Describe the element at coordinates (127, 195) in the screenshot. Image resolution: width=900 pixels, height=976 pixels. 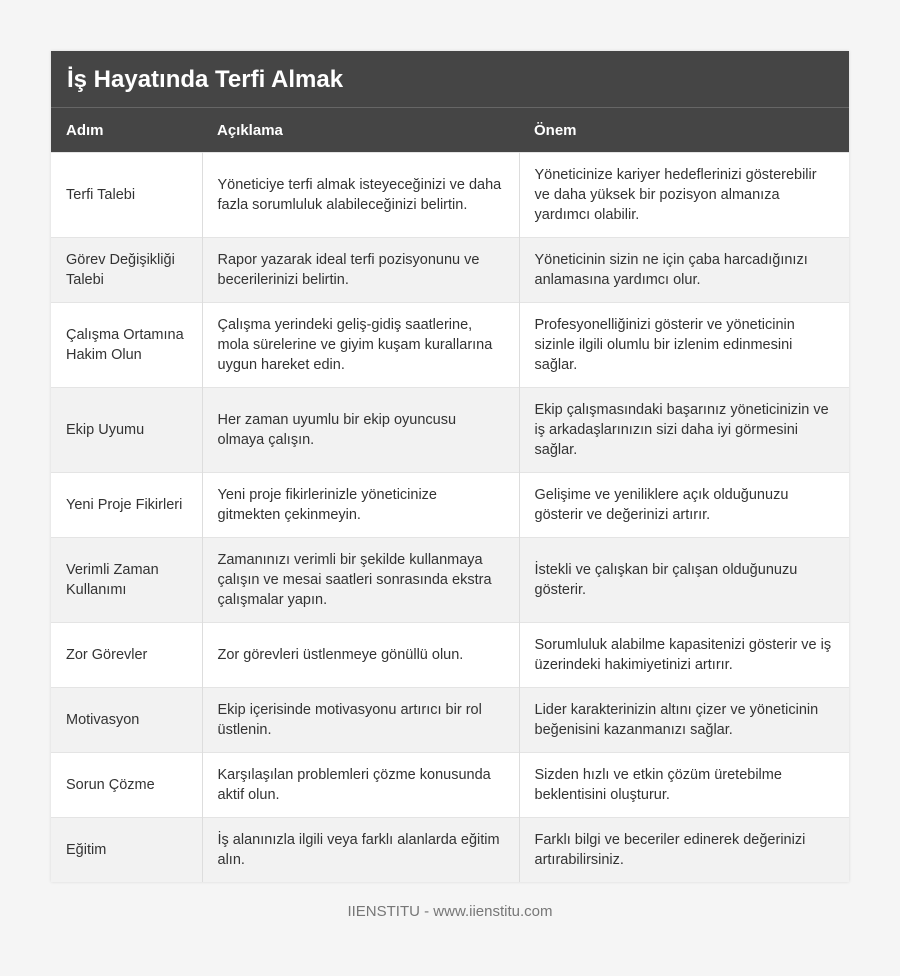
I see `table-cell: Terfi Talebi` at that location.